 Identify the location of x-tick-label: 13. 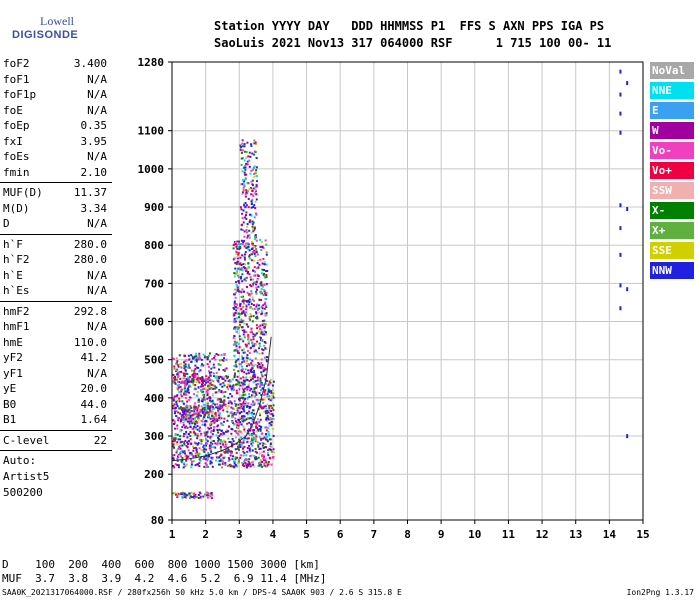
(575, 534).